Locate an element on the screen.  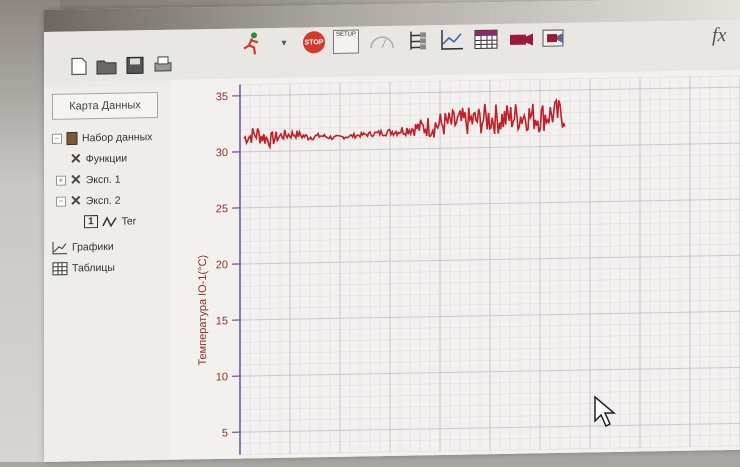
print-button is located at coordinates (163, 65).